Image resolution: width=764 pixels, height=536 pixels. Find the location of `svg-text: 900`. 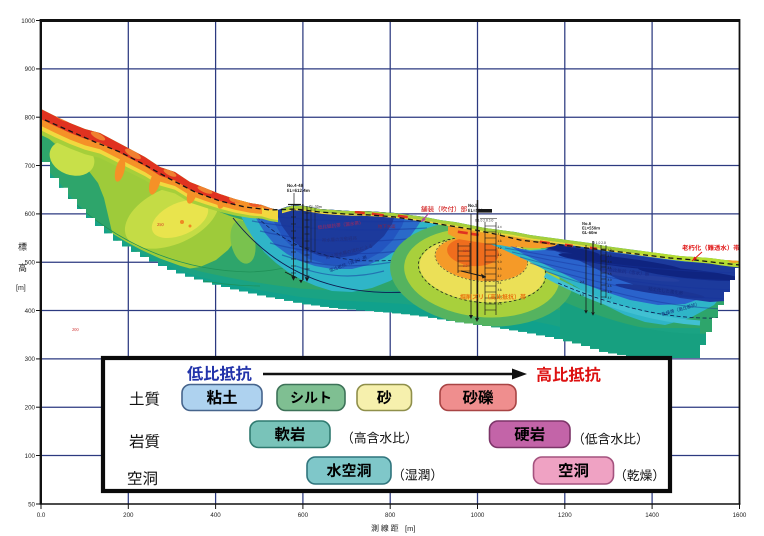

svg-text: 900 is located at coordinates (30, 69).